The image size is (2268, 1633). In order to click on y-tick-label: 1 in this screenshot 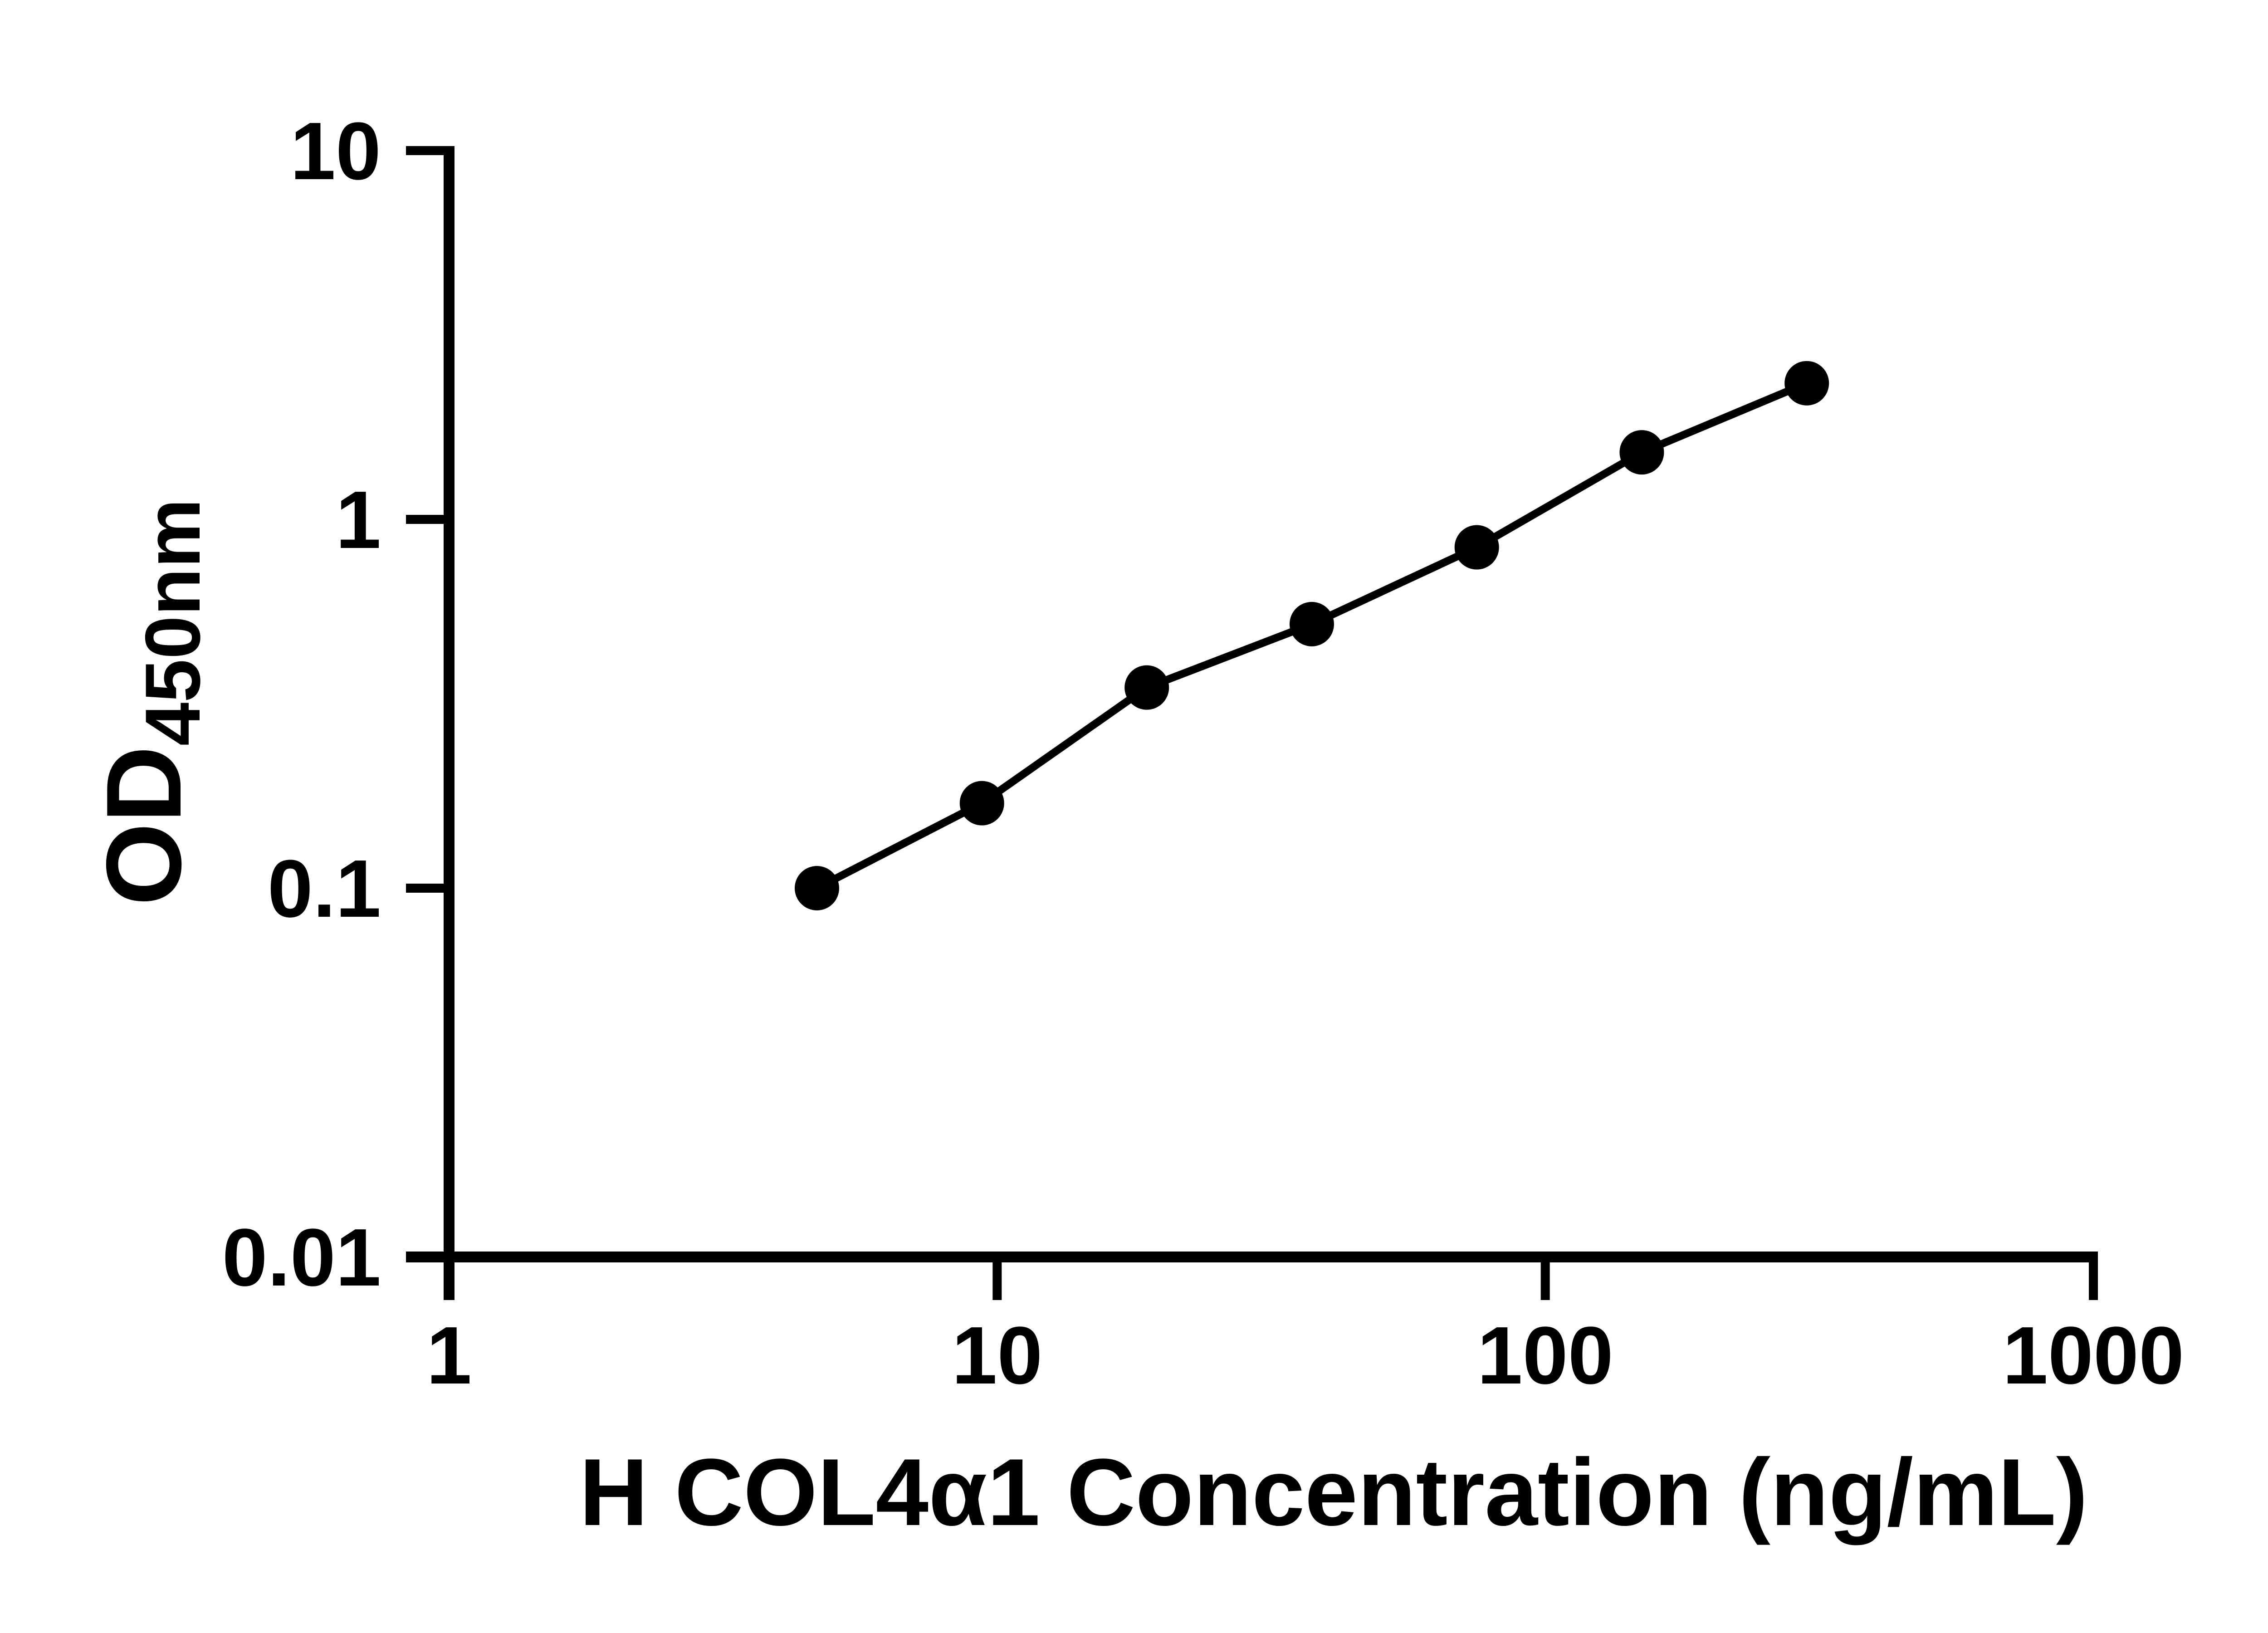, I will do `click(359, 520)`.